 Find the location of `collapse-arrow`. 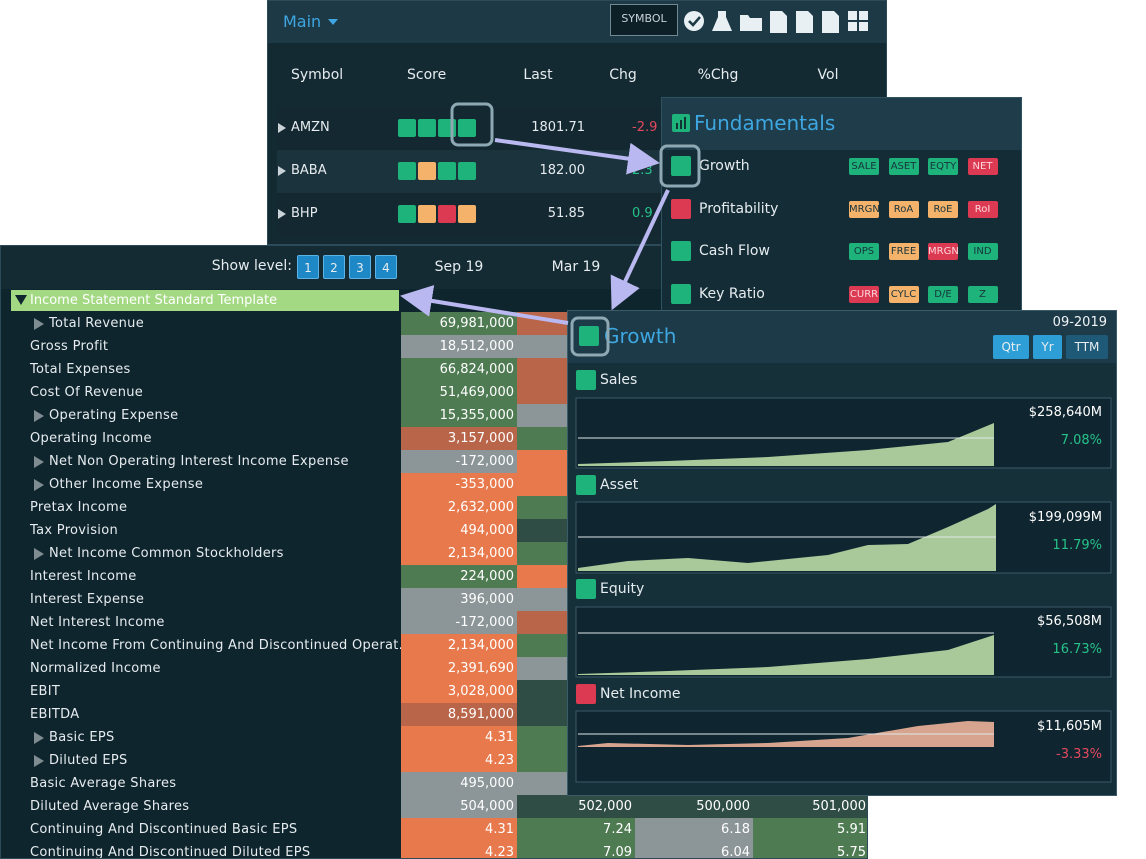

collapse-arrow is located at coordinates (21, 300).